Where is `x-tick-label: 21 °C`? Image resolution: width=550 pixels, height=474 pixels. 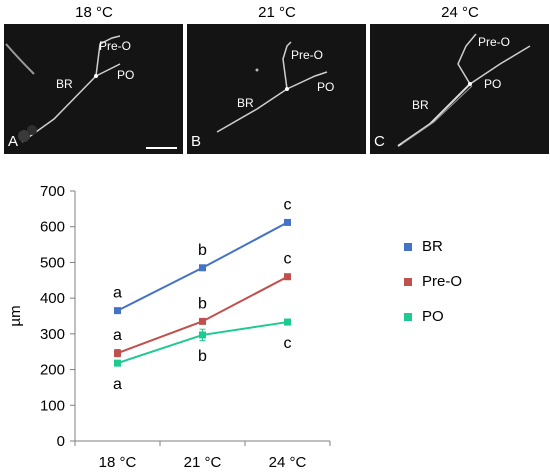 x-tick-label: 21 °C is located at coordinates (203, 462).